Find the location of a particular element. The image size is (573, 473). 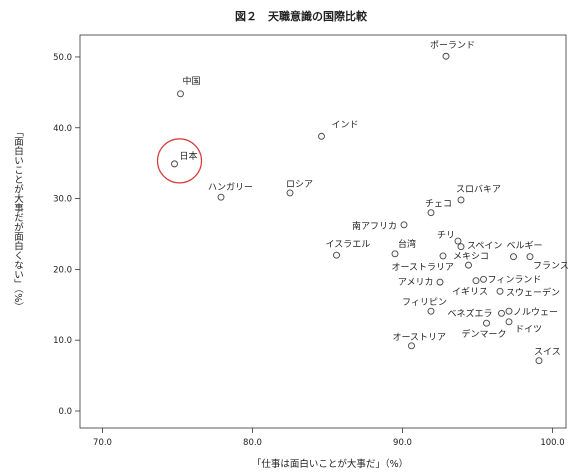

point-label: スウェーデン is located at coordinates (533, 292).